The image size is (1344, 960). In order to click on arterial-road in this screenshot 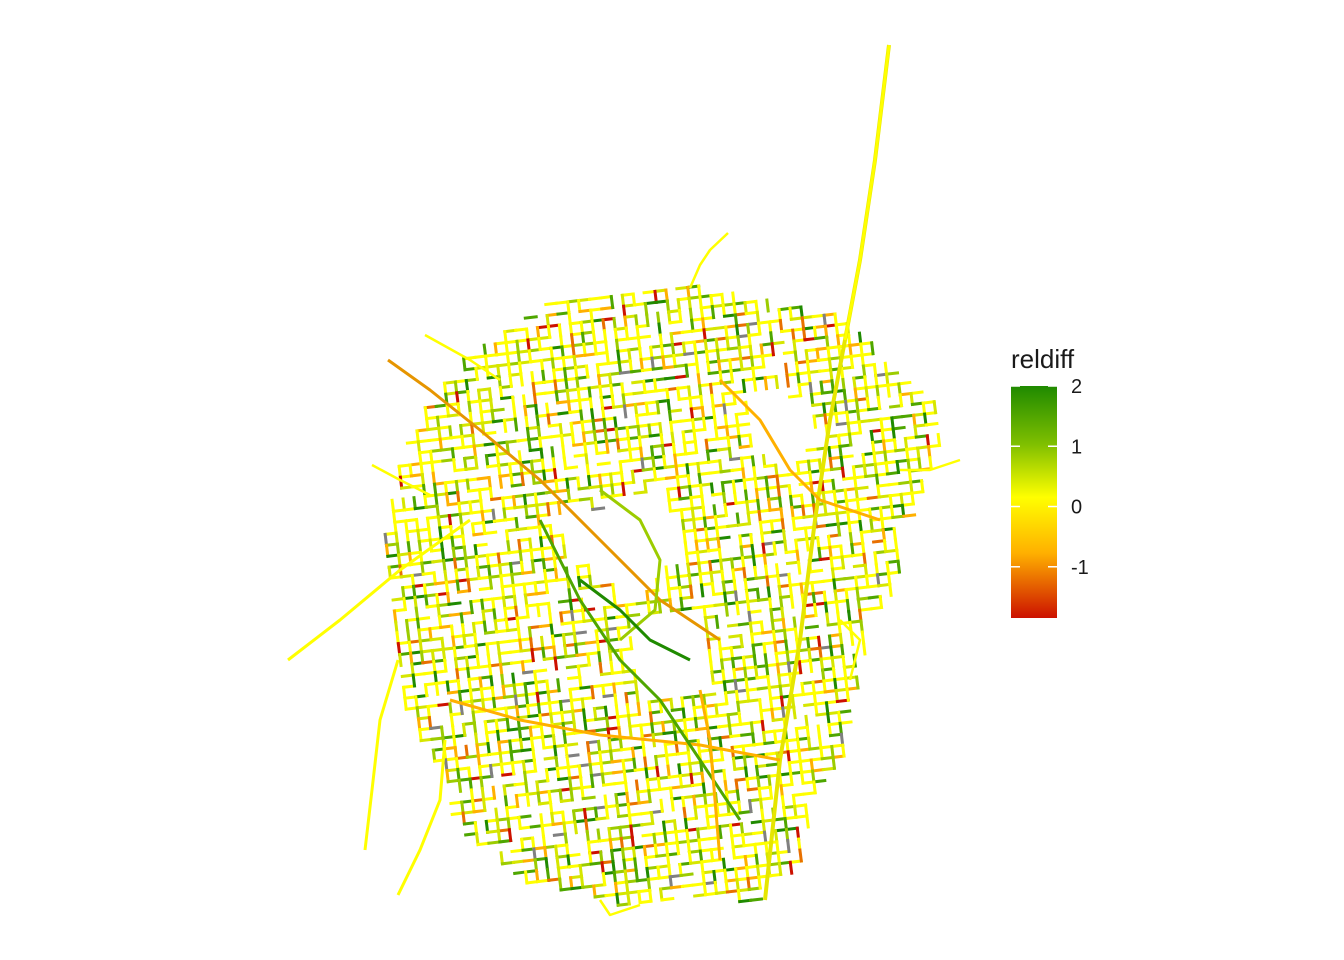, I will do `click(827, 472)`.